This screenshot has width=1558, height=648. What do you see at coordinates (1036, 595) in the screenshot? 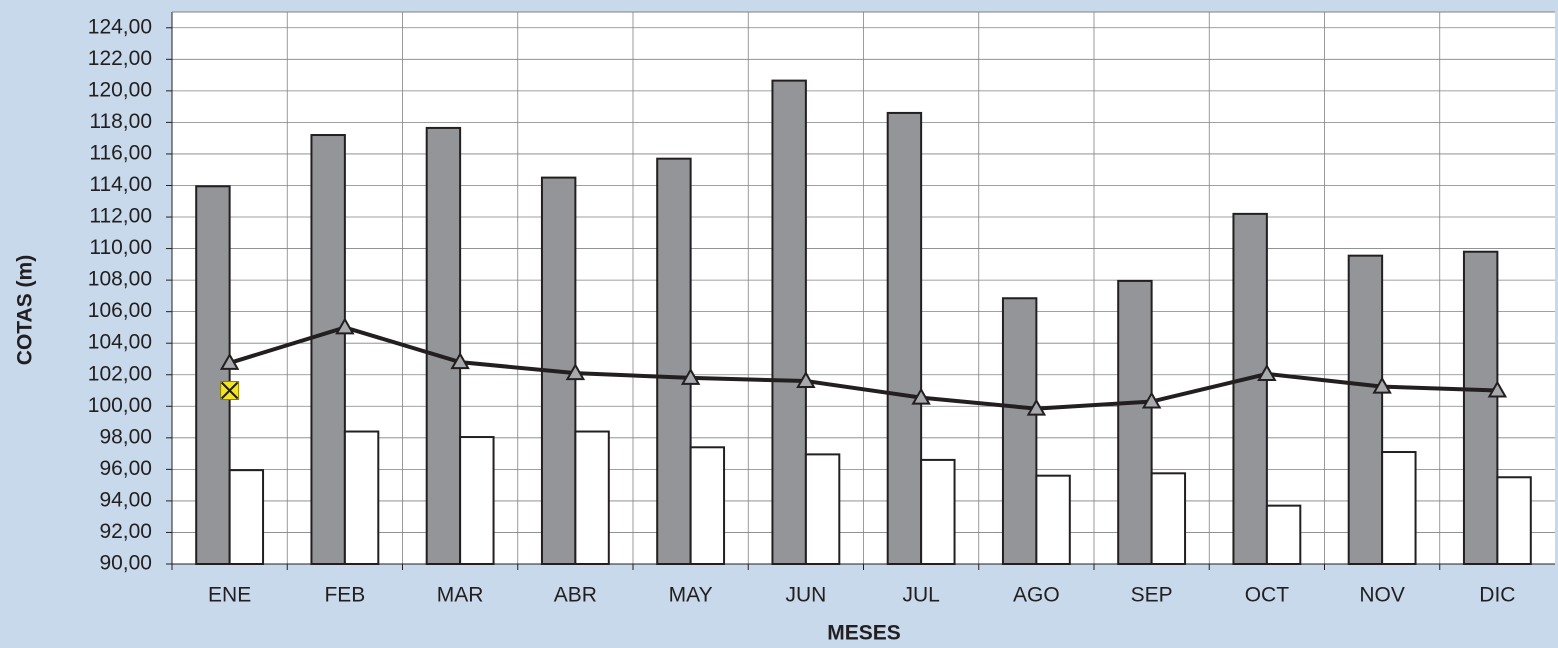
I see `x-tick-label: AGO` at bounding box center [1036, 595].